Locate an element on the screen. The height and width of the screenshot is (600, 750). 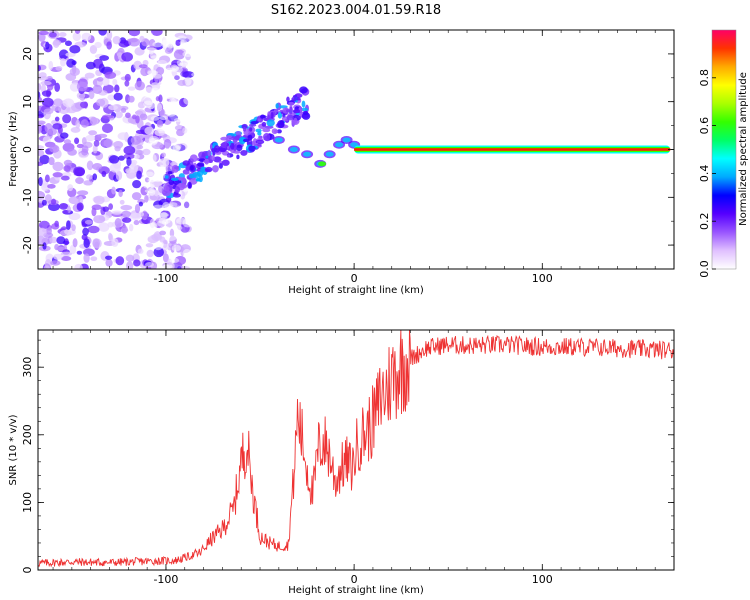
bottom-y-axis-label: SNR (10 * v/v) is located at coordinates (13, 449).